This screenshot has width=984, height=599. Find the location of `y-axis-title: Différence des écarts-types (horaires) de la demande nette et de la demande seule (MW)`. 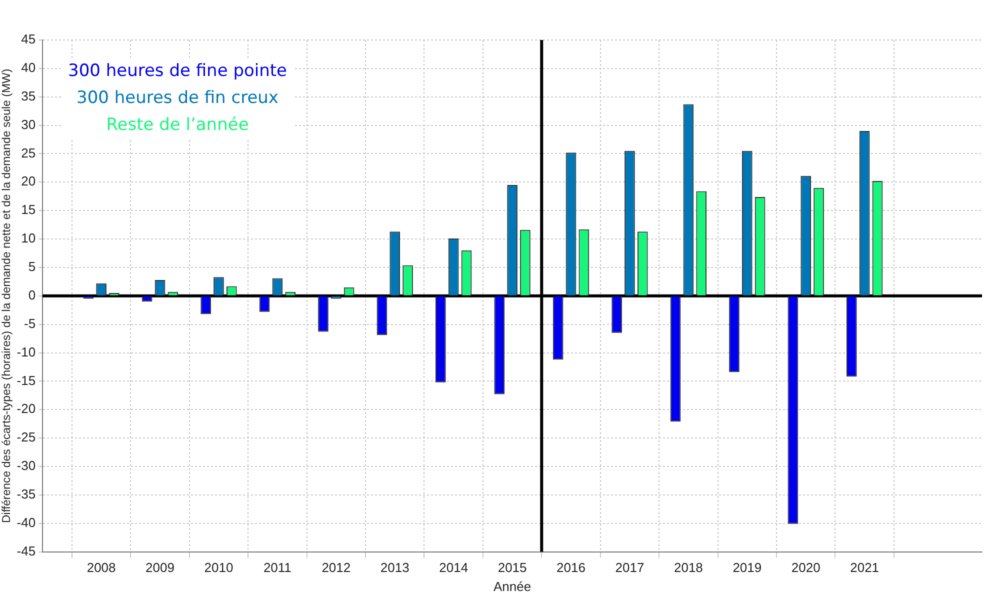

y-axis-title: Différence des écarts-types (horaires) de la demande nette et de la demande seule (MW) is located at coordinates (7, 296).